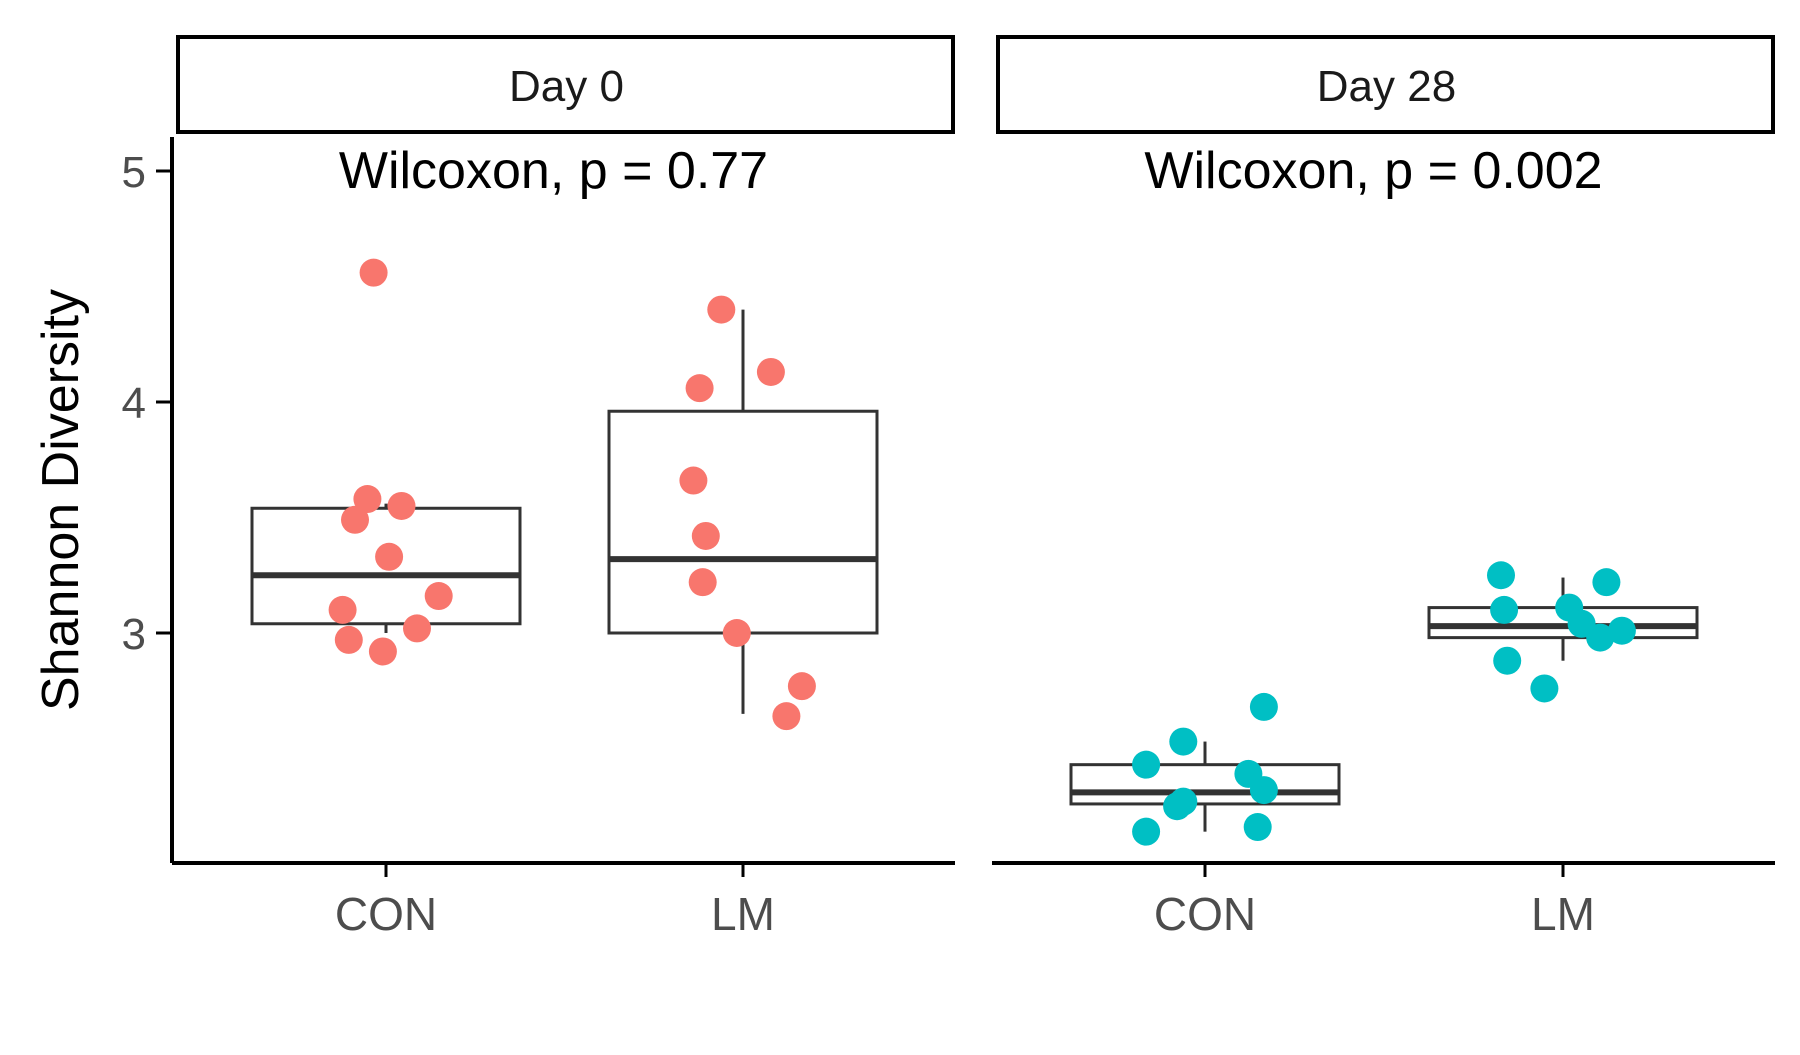  Describe the element at coordinates (553, 171) in the screenshot. I see `wilcoxon-annotation: Wilcoxon, p = 0.77` at that location.